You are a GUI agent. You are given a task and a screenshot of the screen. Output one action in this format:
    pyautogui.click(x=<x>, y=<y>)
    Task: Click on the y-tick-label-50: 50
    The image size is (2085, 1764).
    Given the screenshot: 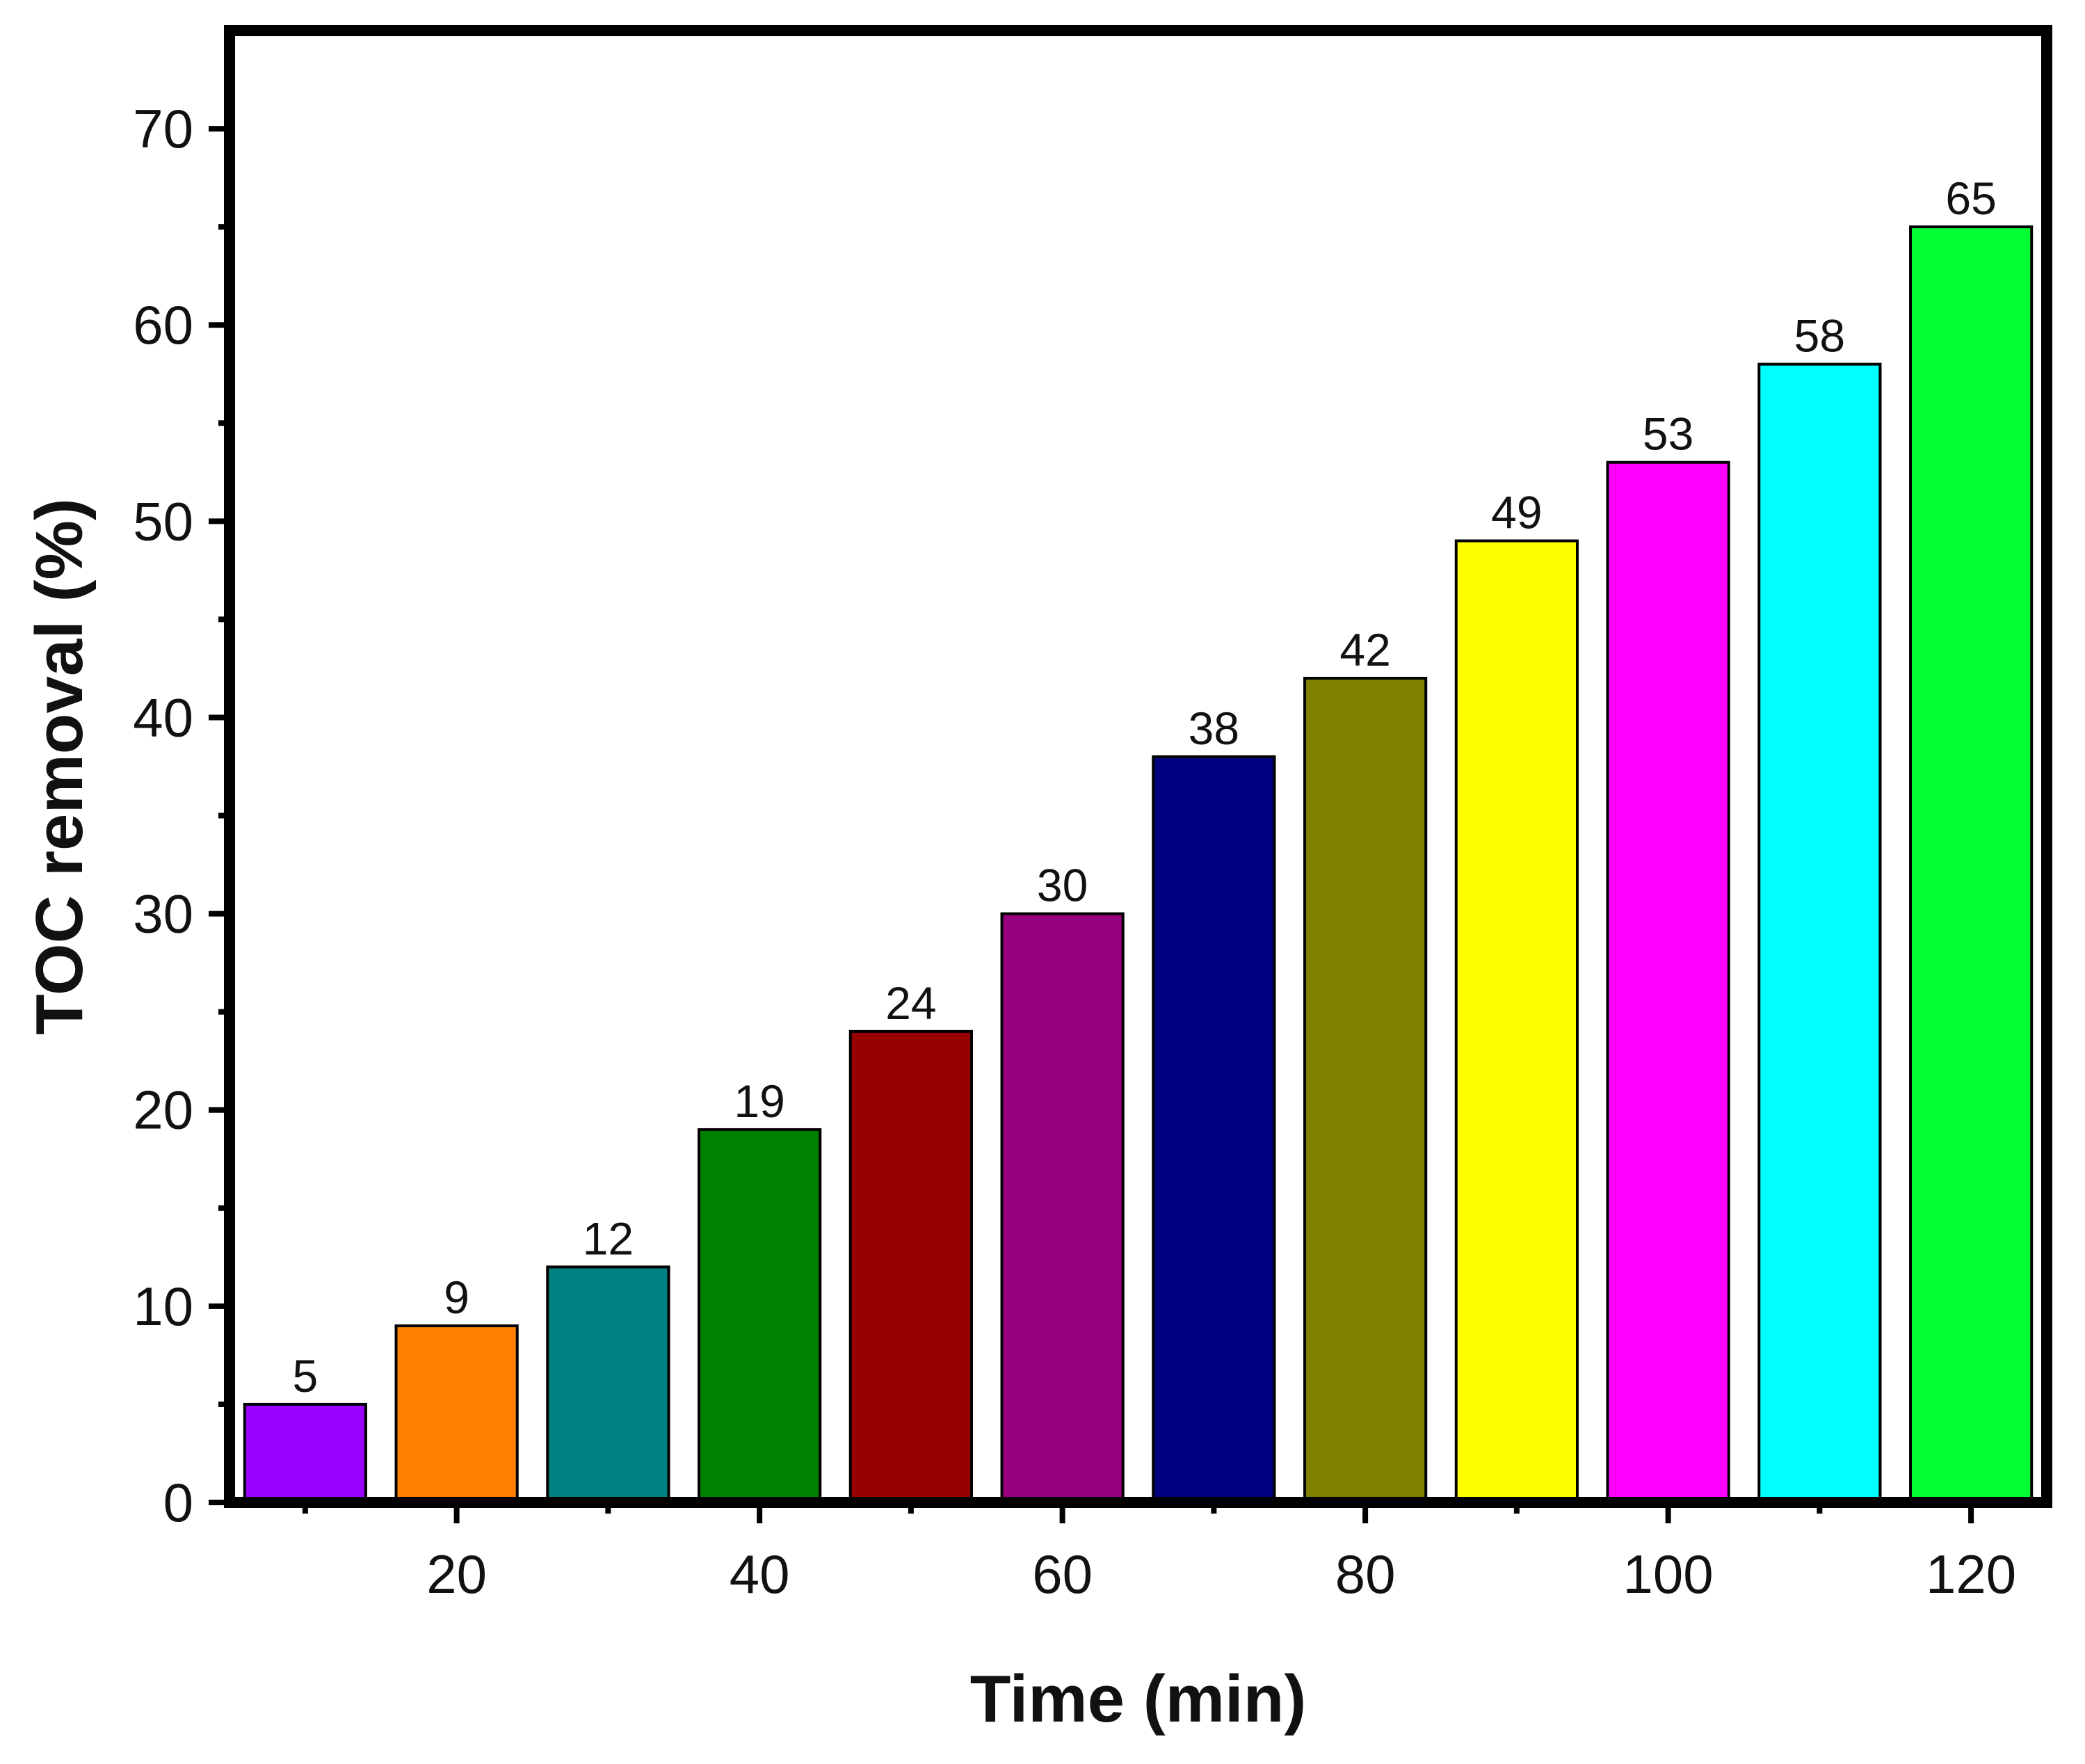 What is the action you would take?
    pyautogui.click(x=163, y=521)
    